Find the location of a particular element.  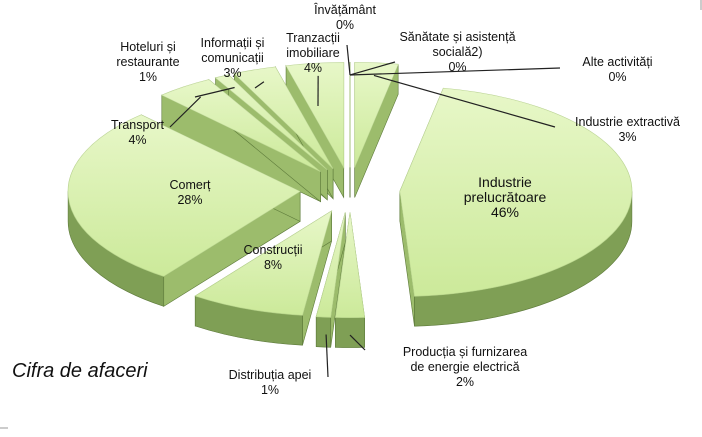

category-name: Alte activități is located at coordinates (617, 62).